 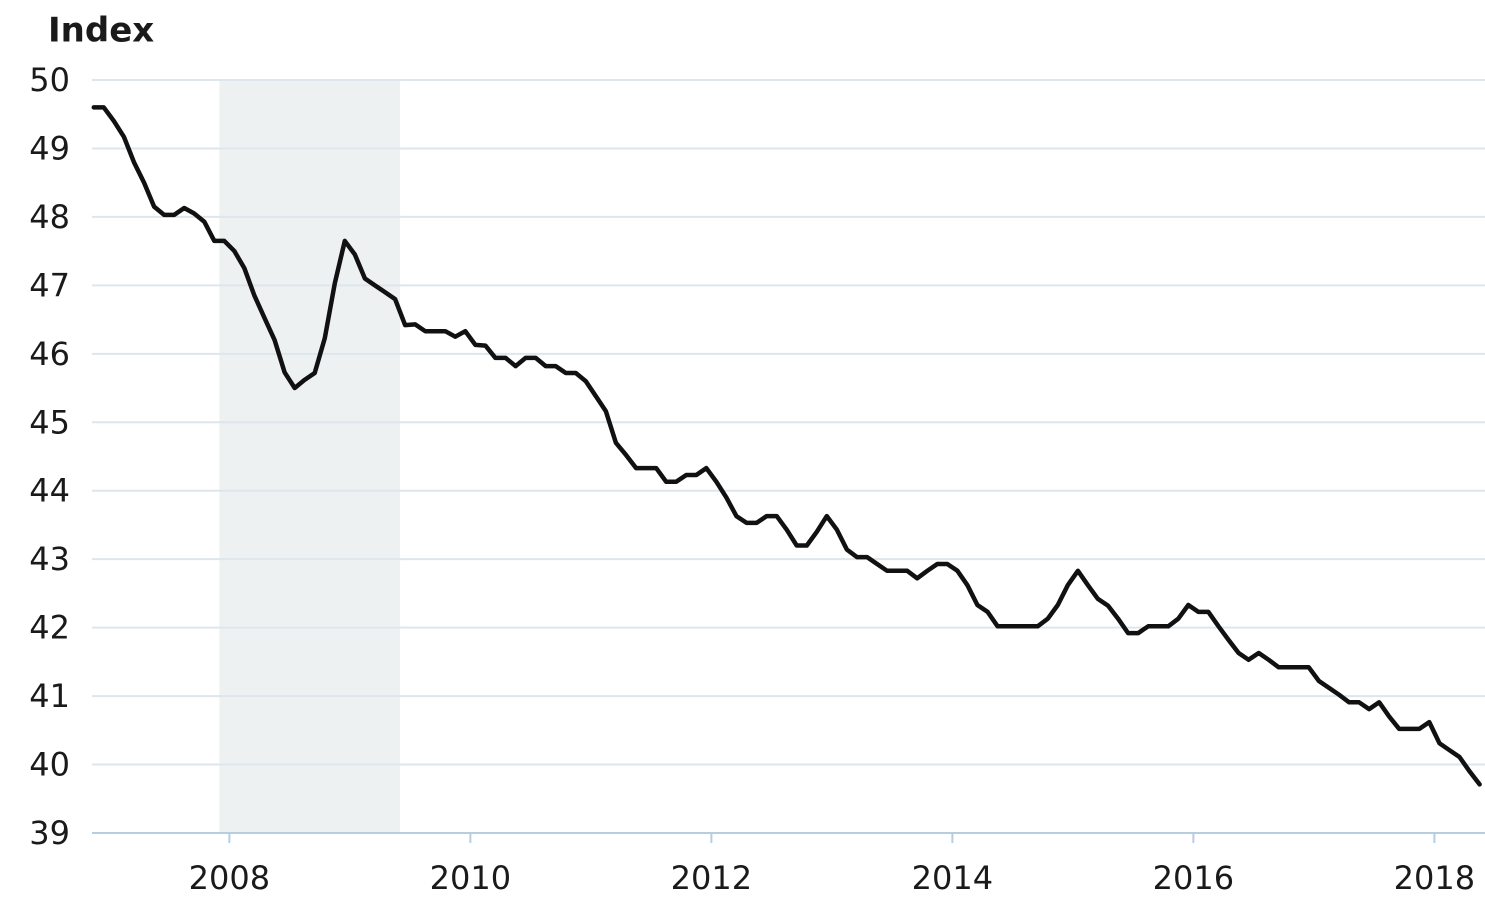 I want to click on x-tick-label: 2008, so click(x=229, y=878).